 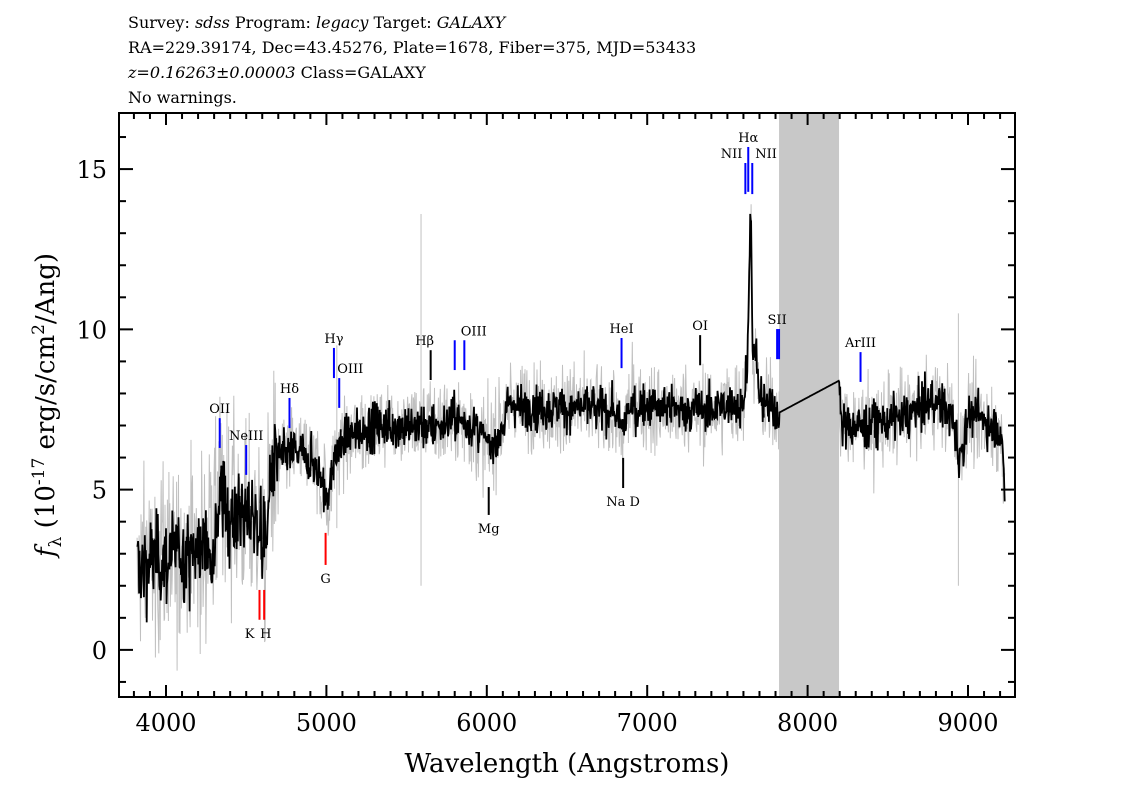 I want to click on line-label: Hδ, so click(x=289, y=389).